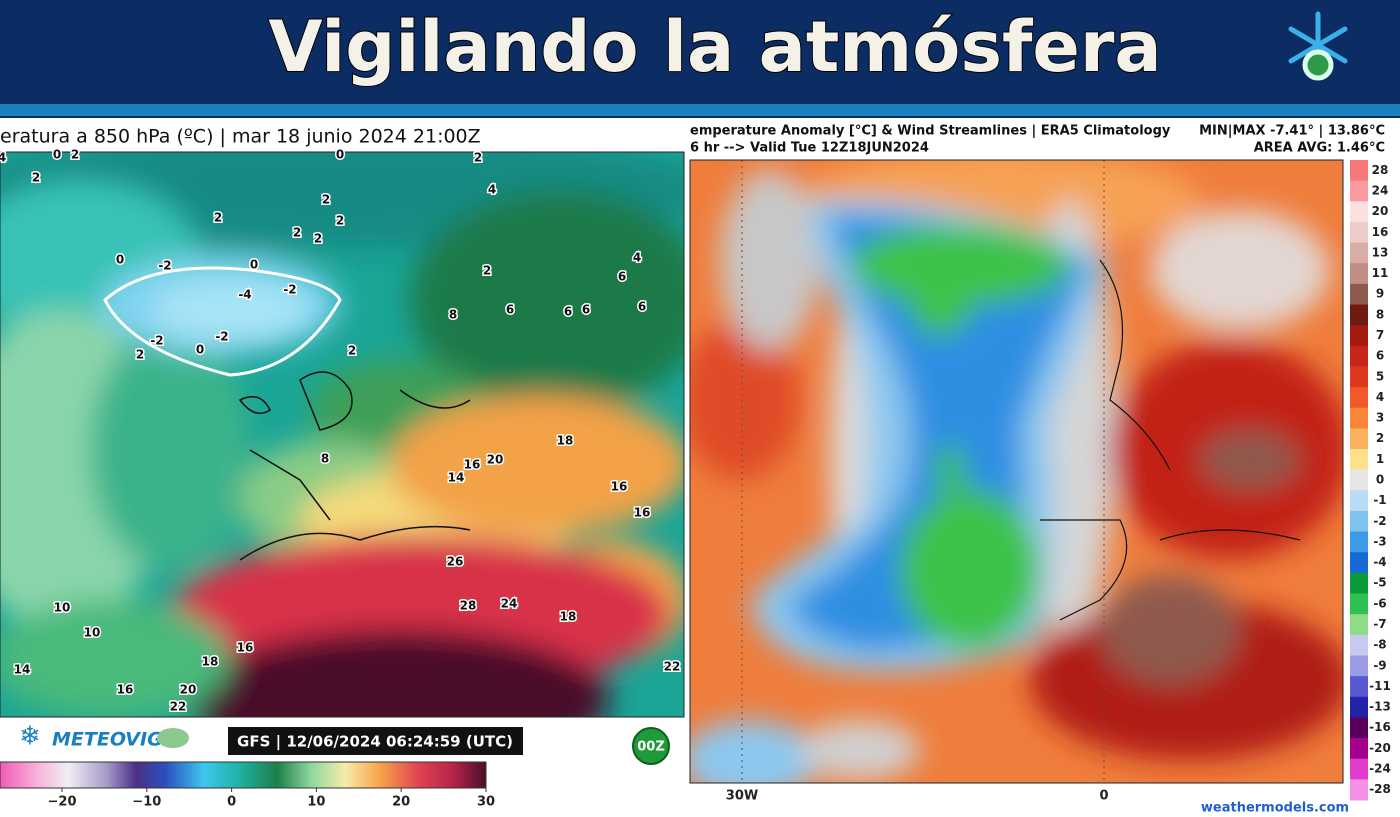  I want to click on colorbar-label: -28, so click(1380, 789).